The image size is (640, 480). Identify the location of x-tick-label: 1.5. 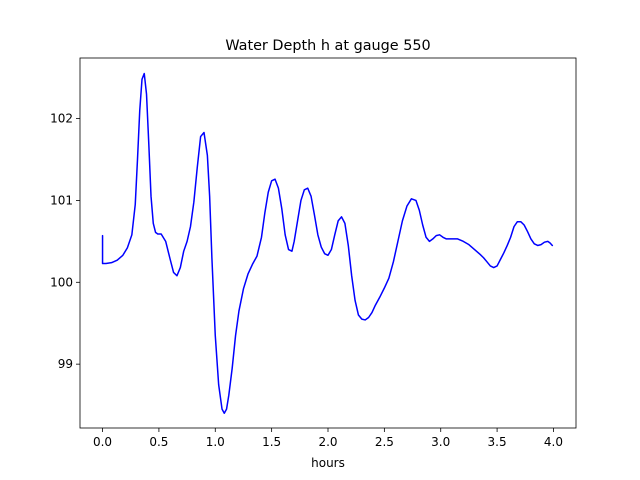
(271, 442).